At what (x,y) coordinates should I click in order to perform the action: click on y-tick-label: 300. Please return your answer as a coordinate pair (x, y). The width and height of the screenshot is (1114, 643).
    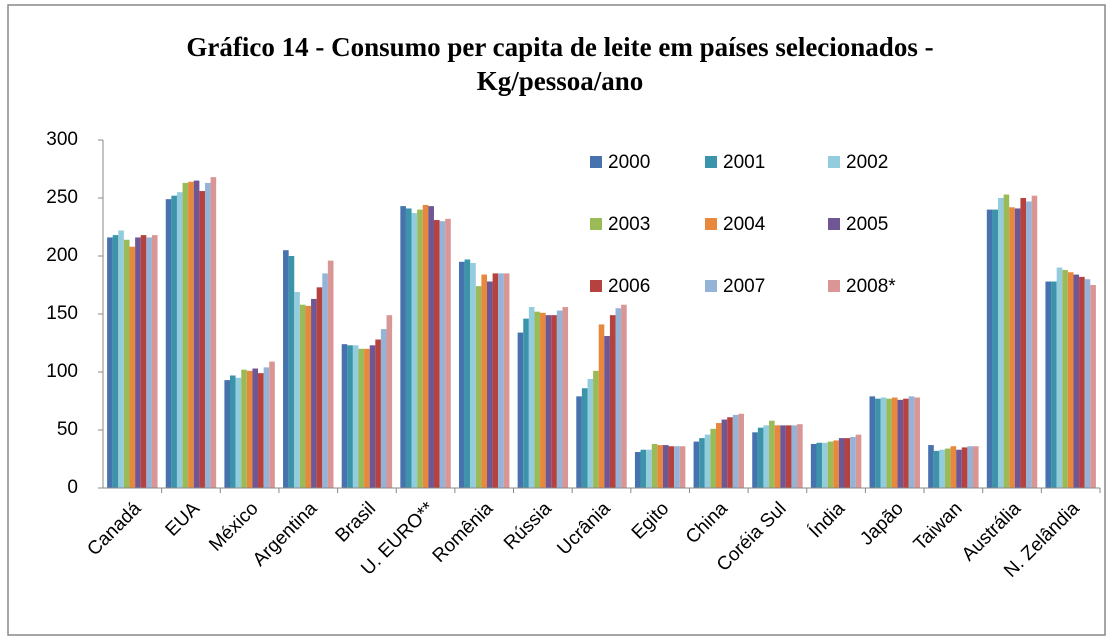
    Looking at the image, I should click on (62, 139).